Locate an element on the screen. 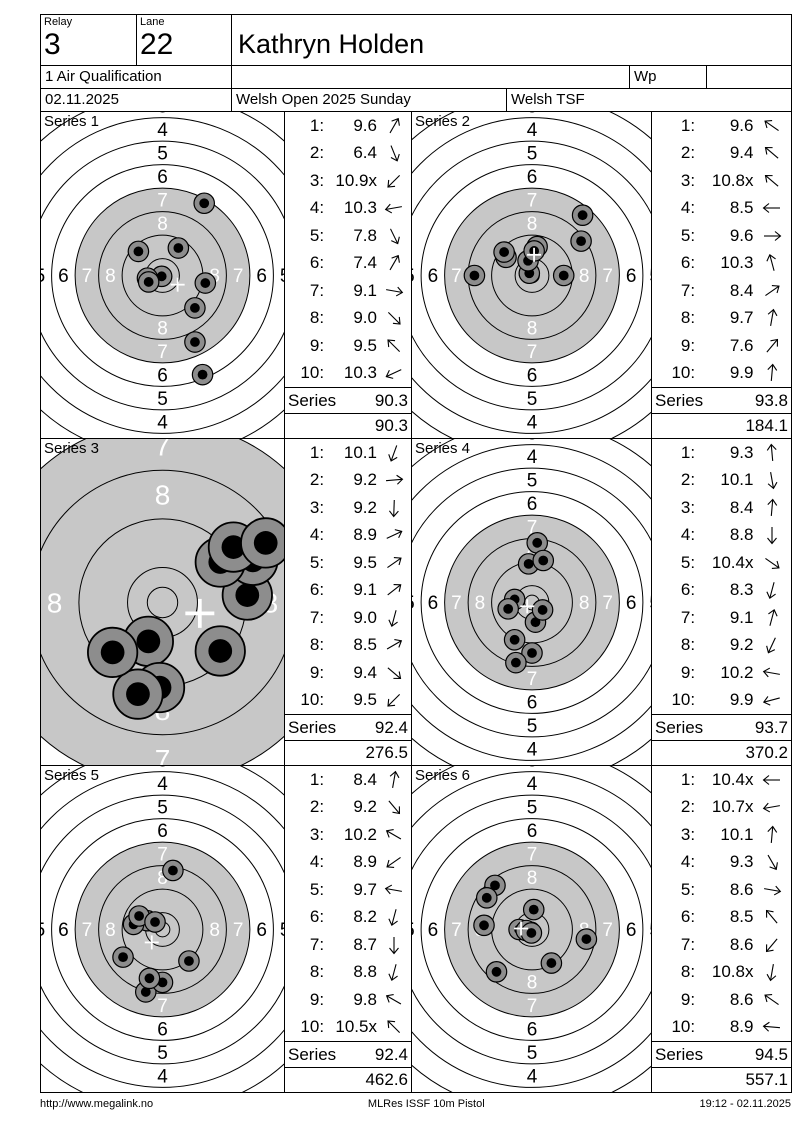 The image size is (800, 1130). aiming-area is located at coordinates (162, 602).